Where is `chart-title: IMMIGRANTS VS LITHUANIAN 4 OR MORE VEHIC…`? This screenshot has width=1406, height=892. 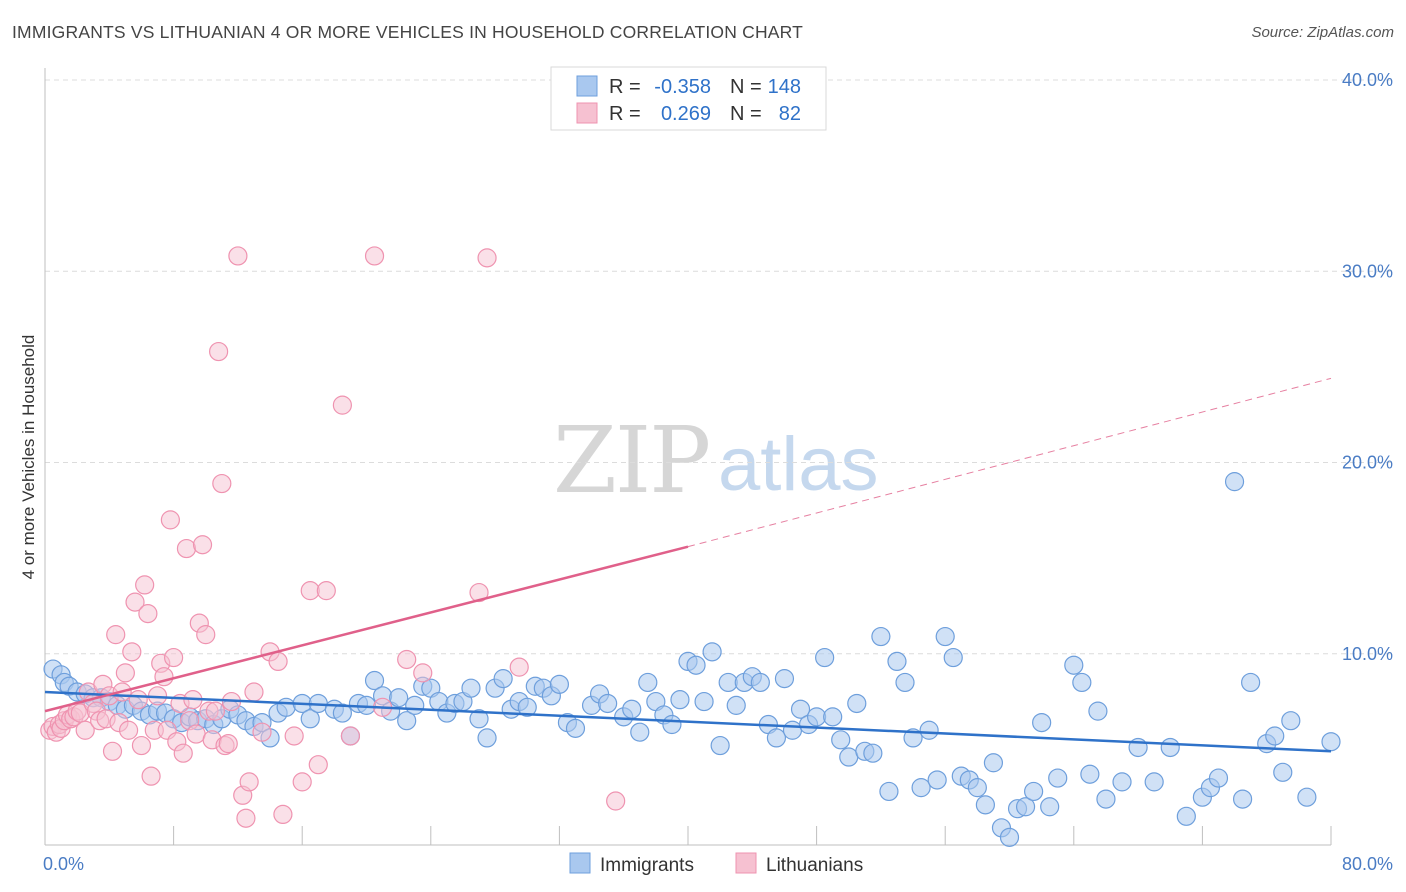
chart-title: IMMIGRANTS VS LITHUANIAN 4 OR MORE VEHIC… is located at coordinates (408, 32).